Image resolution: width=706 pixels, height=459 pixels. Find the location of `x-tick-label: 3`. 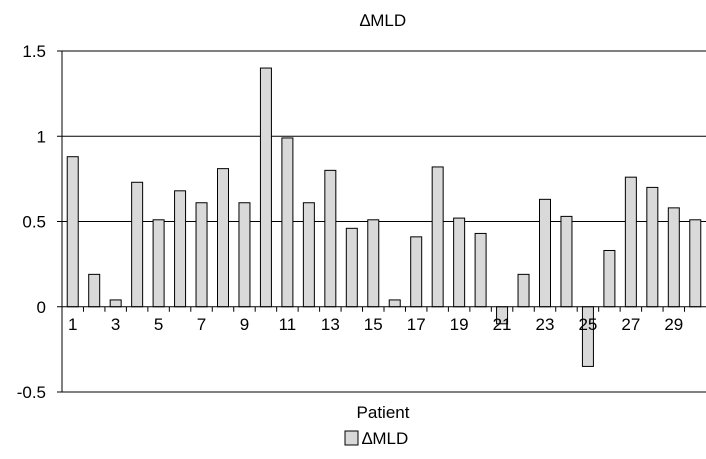

x-tick-label: 3 is located at coordinates (115, 324).